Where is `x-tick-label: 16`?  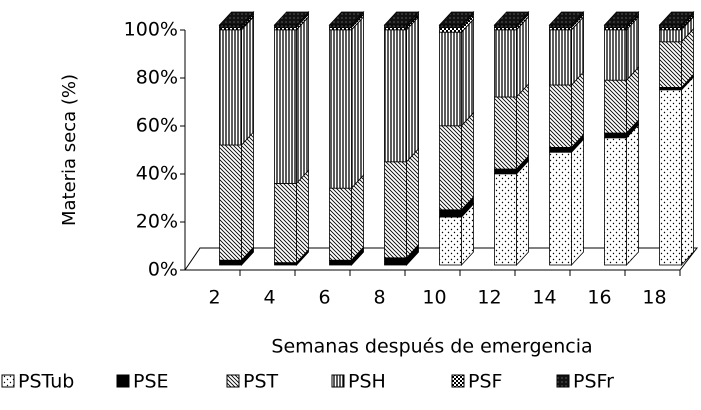 x-tick-label: 16 is located at coordinates (599, 298).